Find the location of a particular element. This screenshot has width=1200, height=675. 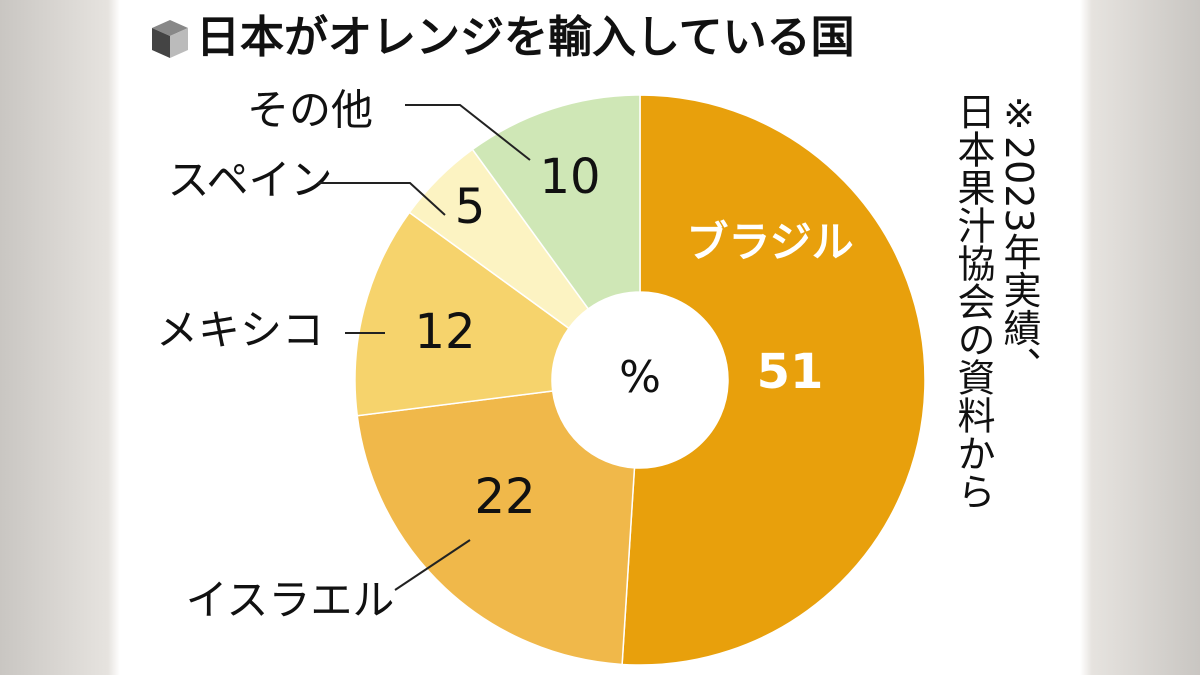

note-line: 日本果汁協会の資料から is located at coordinates (973, 301).